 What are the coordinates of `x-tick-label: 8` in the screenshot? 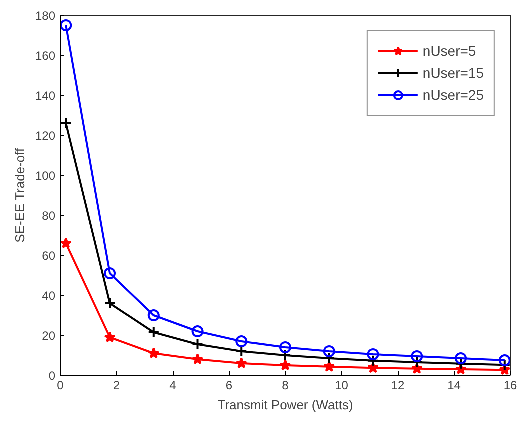 It's located at (286, 385).